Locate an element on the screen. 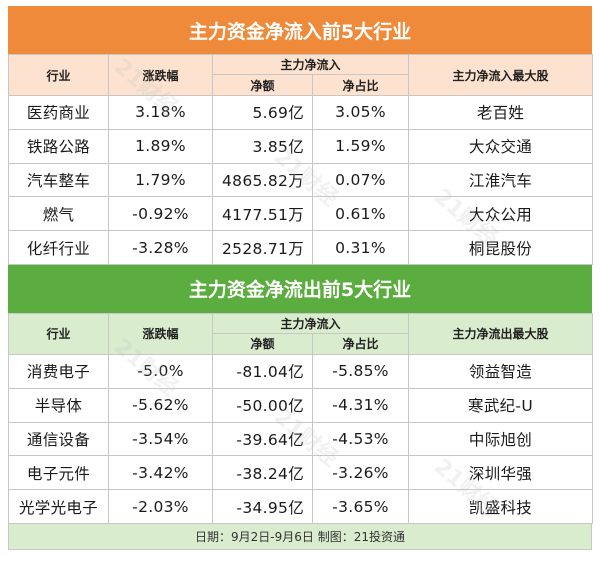  ratio-cell: -3.26% is located at coordinates (360, 473).